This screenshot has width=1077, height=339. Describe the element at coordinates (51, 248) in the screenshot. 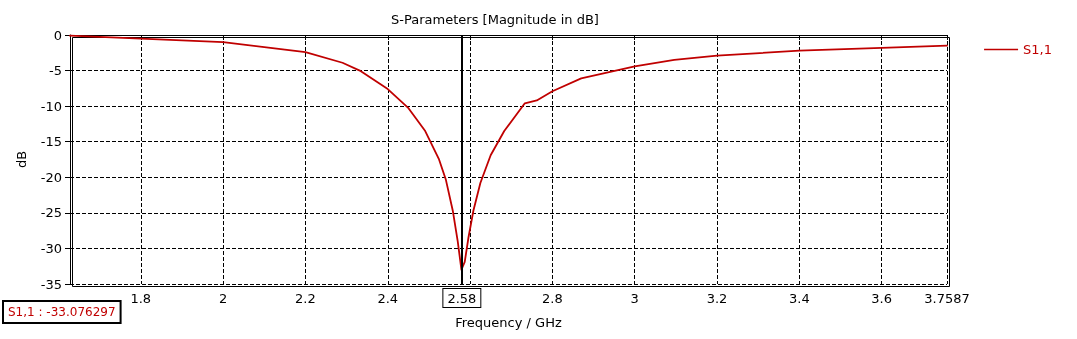

I see `y-tick-label: -30` at that location.